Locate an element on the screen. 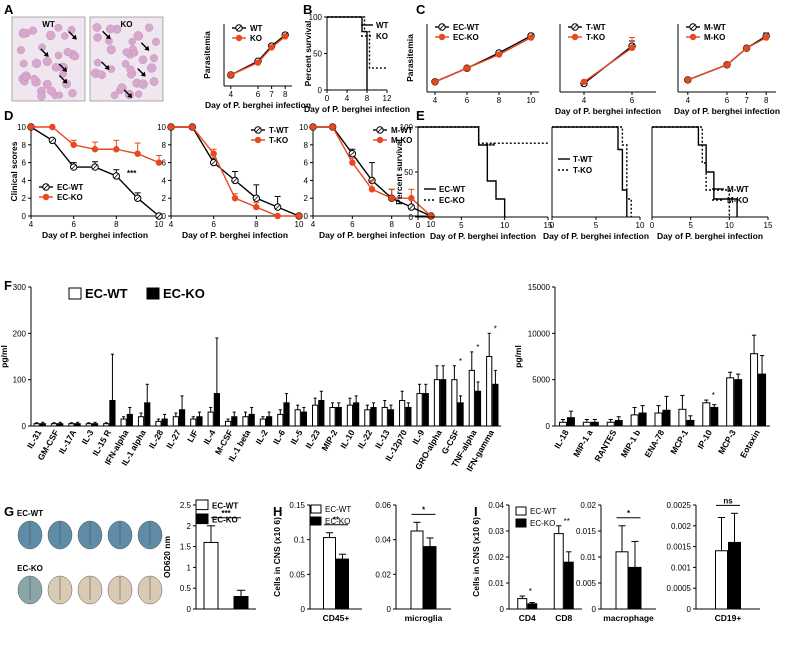 The width and height of the screenshot is (786, 647). chart-H2: 0 0.02 0.04 0.06 microglia * is located at coordinates (413, 562).